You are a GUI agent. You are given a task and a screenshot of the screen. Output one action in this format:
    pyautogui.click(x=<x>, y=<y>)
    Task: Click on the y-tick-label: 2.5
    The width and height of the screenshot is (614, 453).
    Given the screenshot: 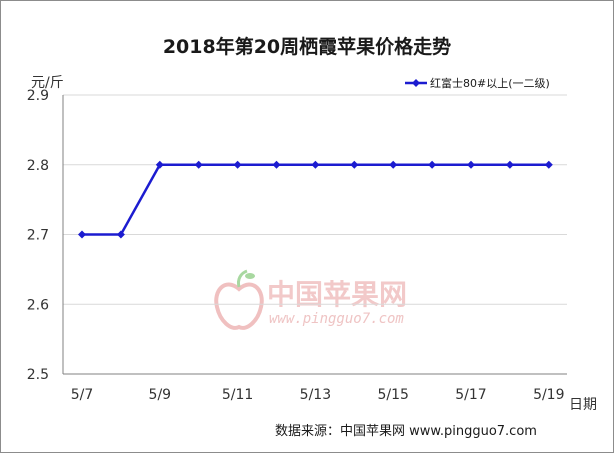 What is the action you would take?
    pyautogui.click(x=38, y=375)
    